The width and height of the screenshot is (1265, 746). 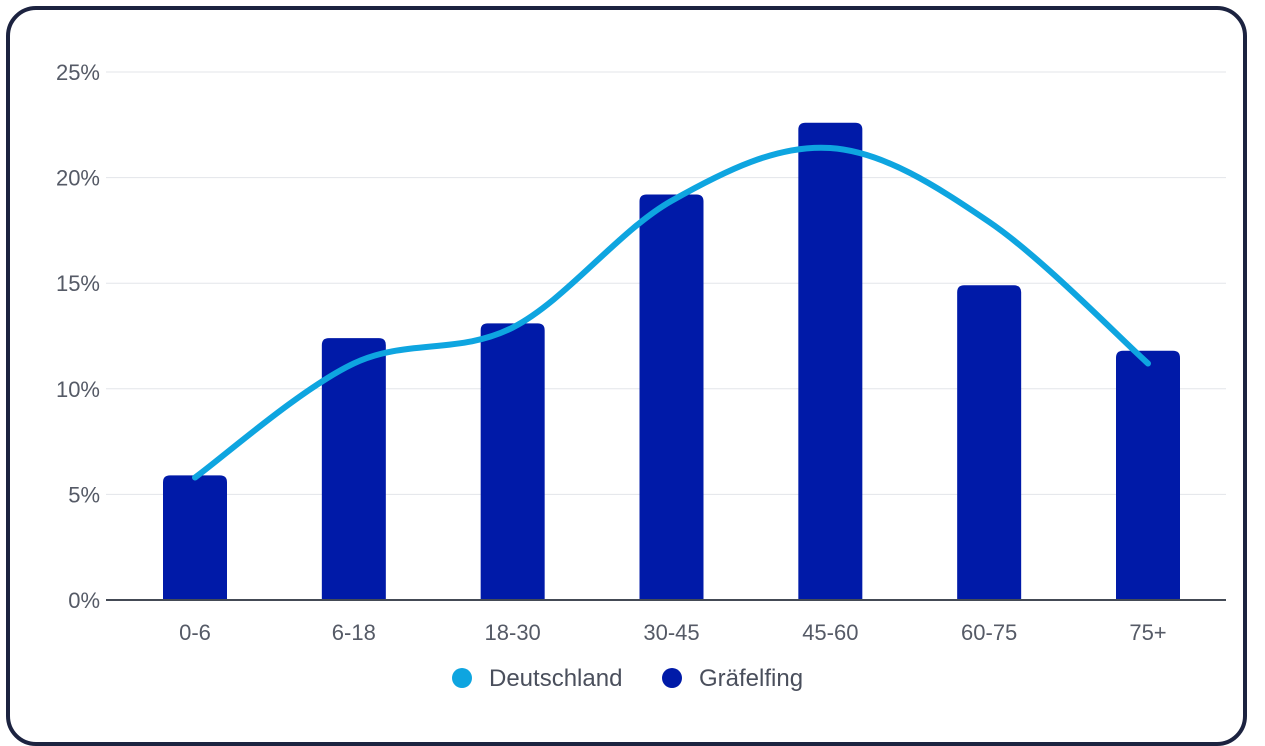 I want to click on x-tick-label: 45-60, so click(x=830, y=632).